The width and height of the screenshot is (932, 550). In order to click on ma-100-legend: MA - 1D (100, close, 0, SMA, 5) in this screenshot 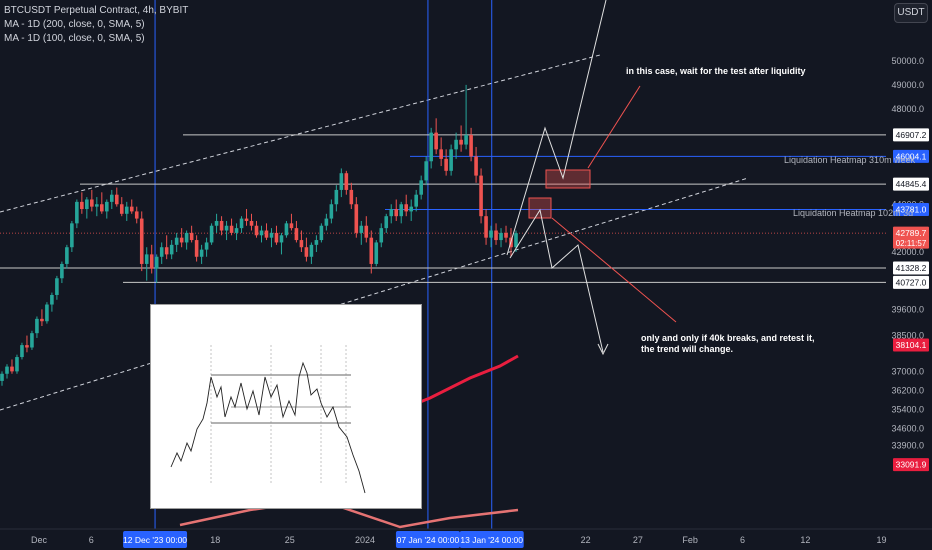, I will do `click(74, 38)`.